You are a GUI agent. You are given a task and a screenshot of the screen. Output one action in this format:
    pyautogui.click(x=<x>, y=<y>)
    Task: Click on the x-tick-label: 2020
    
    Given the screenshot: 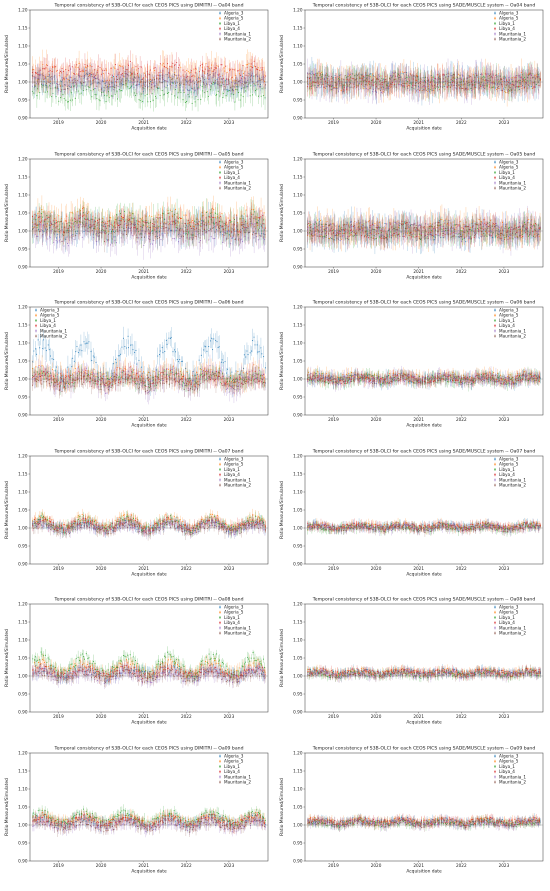 What is the action you would take?
    pyautogui.click(x=101, y=122)
    